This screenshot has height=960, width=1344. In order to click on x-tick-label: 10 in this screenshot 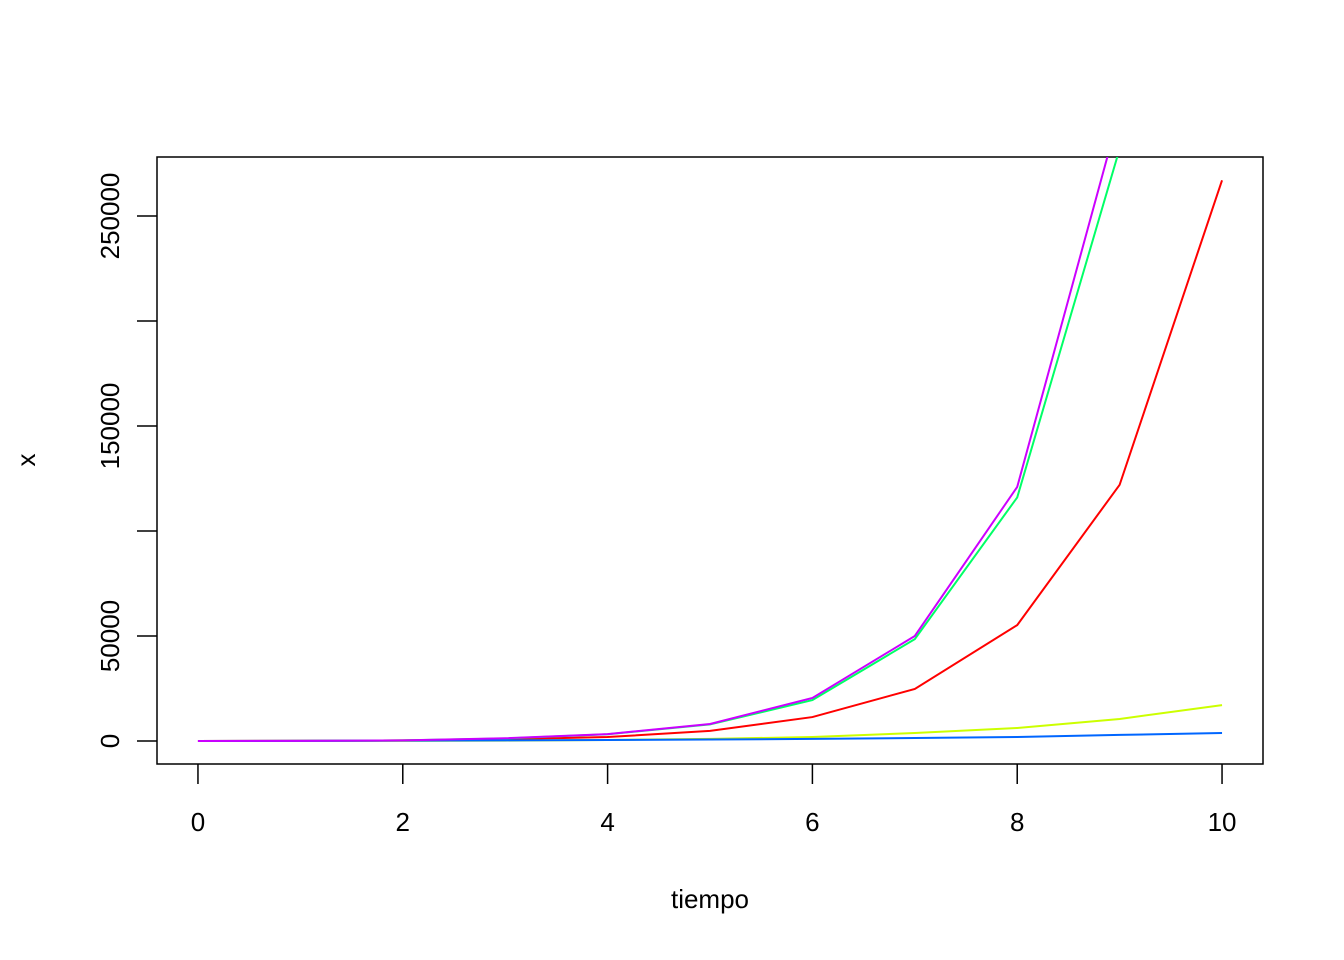, I will do `click(1222, 822)`.